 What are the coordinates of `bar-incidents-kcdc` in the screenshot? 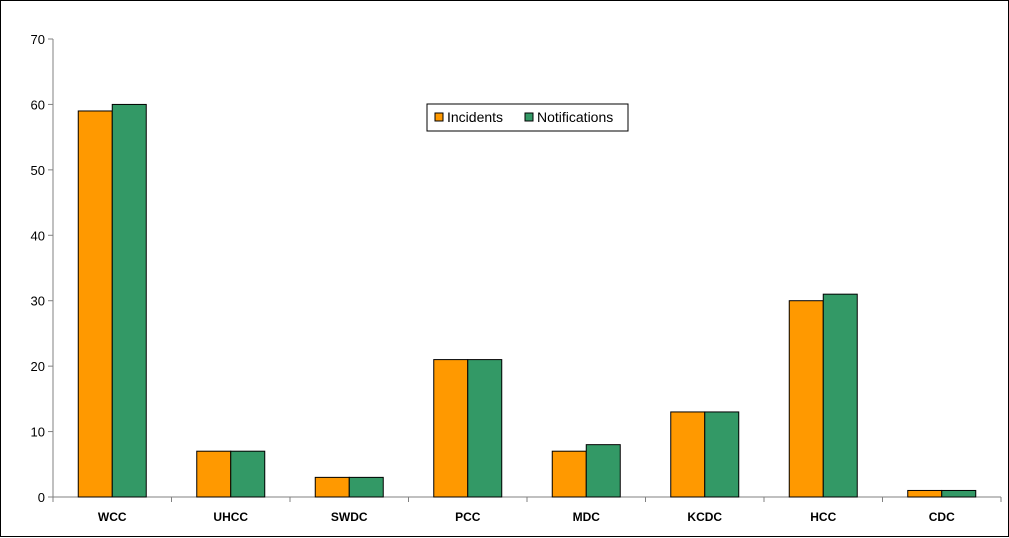 It's located at (688, 454).